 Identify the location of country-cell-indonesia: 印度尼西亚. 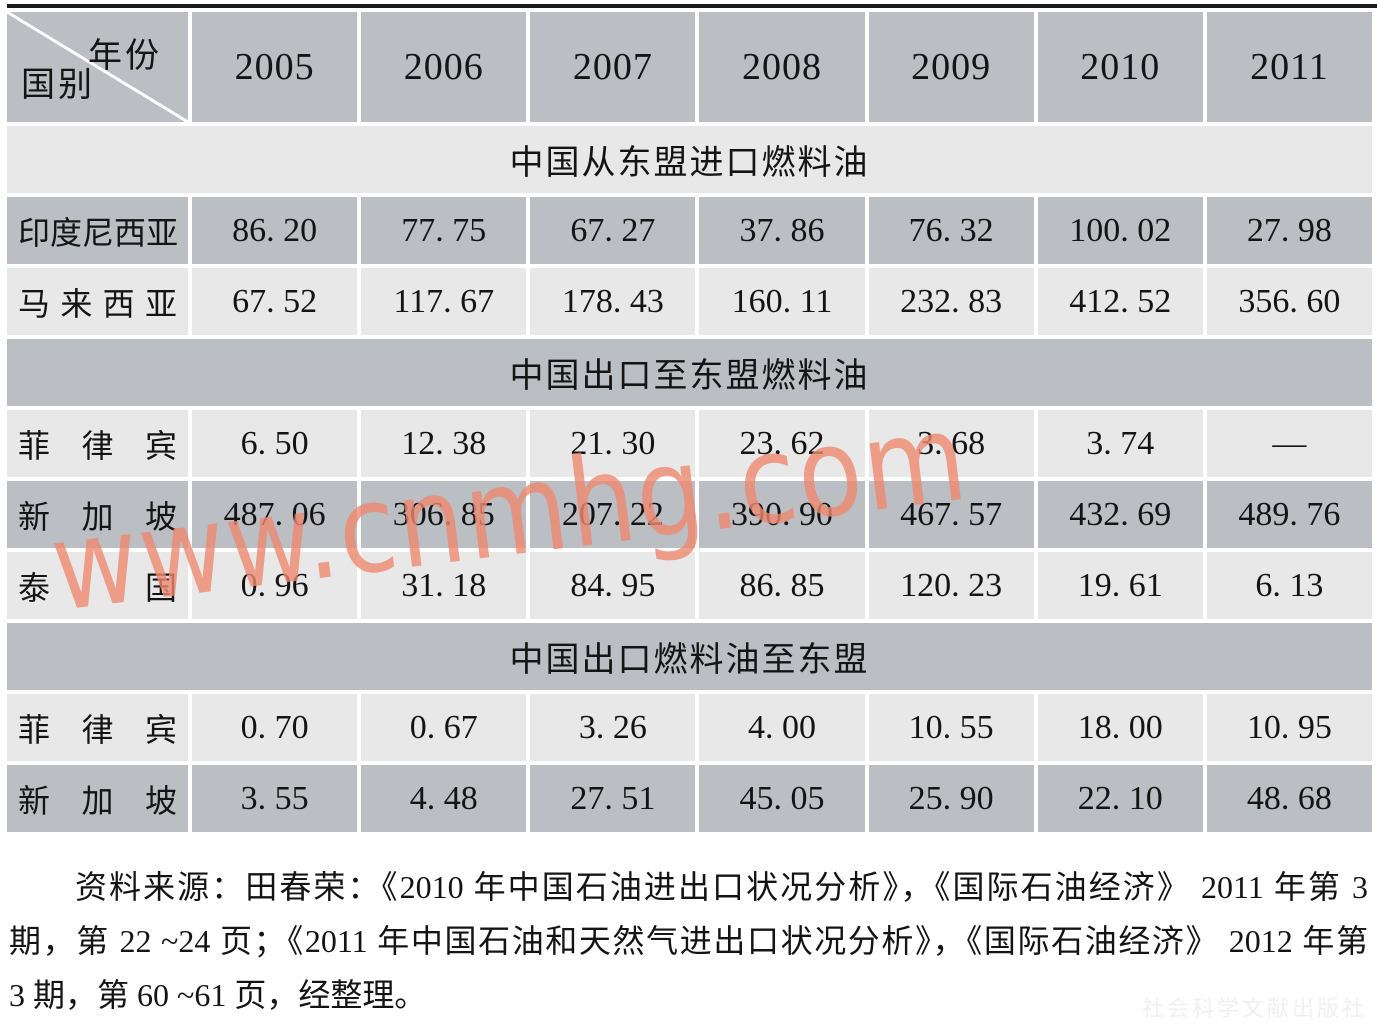
(97, 230).